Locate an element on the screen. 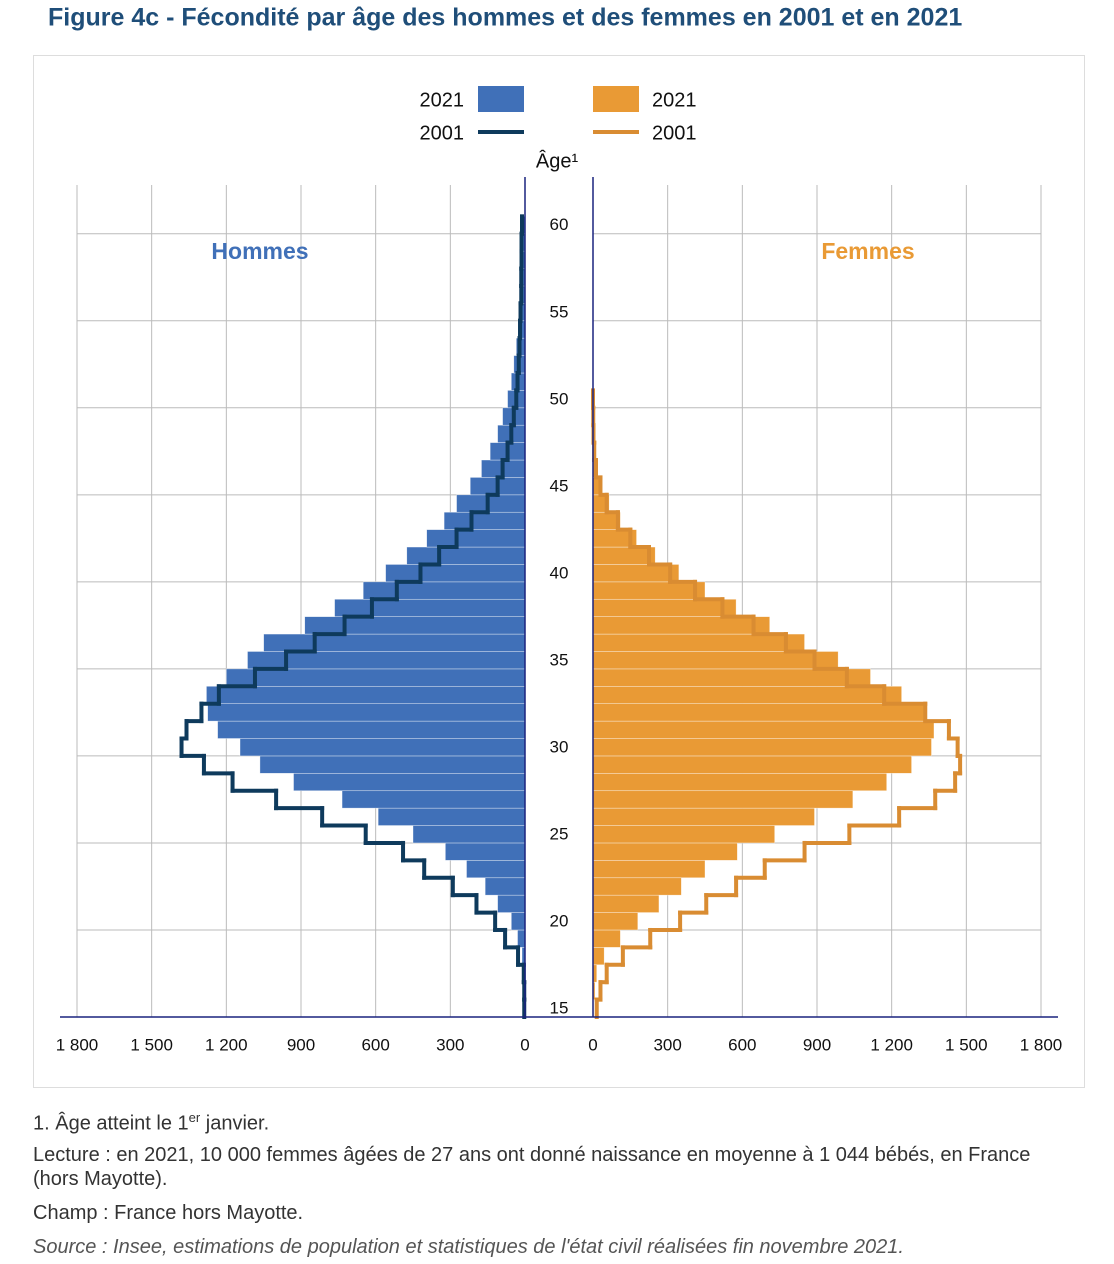 This screenshot has height=1264, width=1114. y-axis-title: Âge¹ is located at coordinates (557, 160).